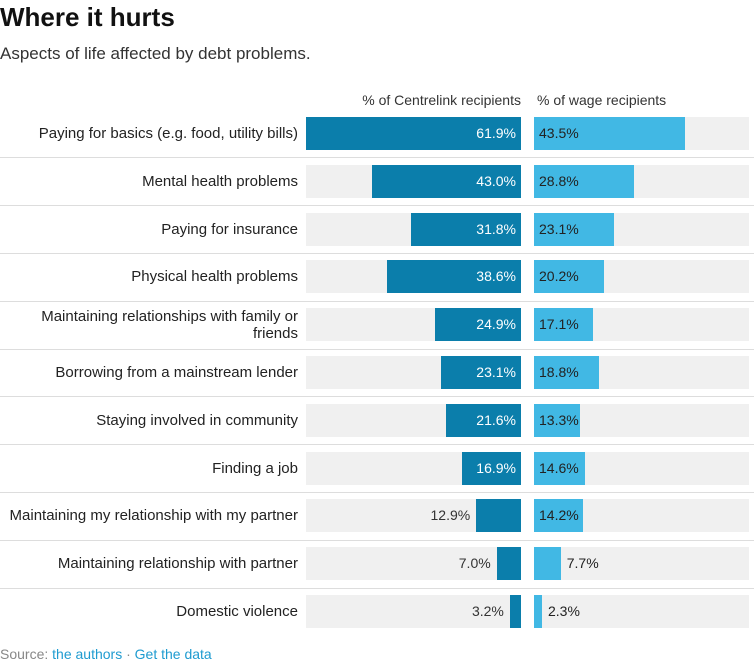 The width and height of the screenshot is (754, 669). Describe the element at coordinates (214, 277) in the screenshot. I see `category-label: Physical health problems` at that location.